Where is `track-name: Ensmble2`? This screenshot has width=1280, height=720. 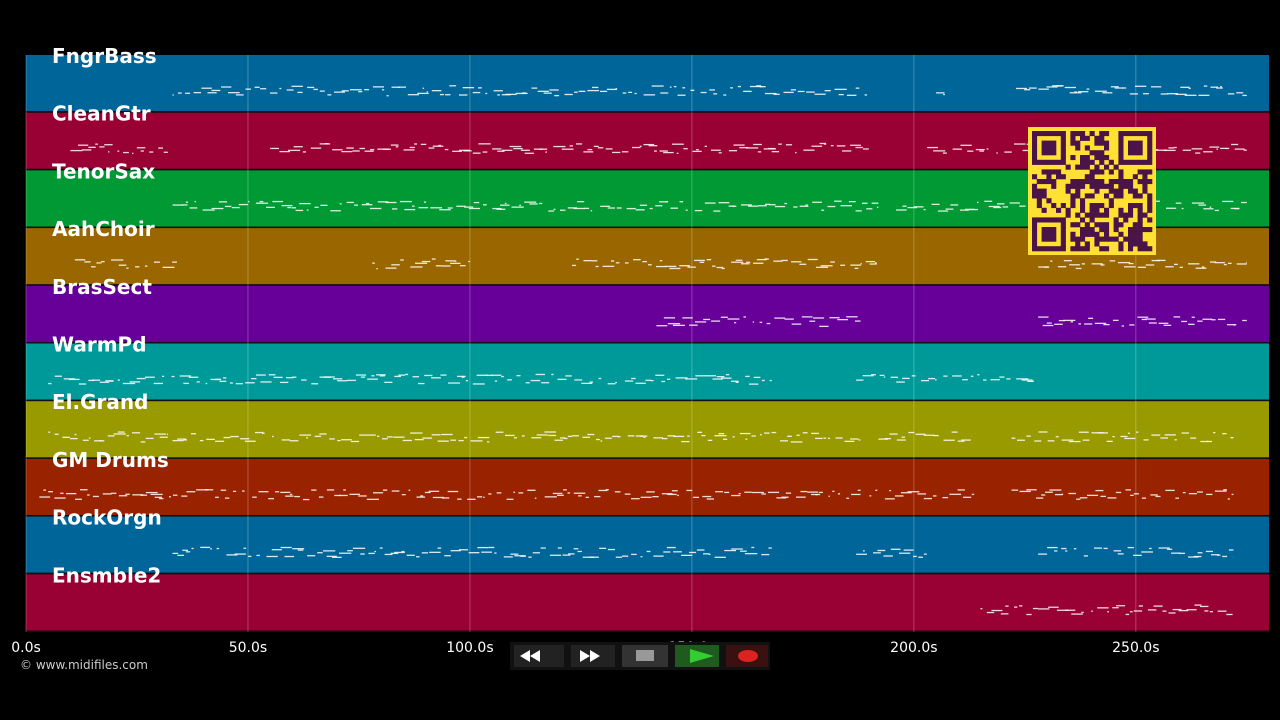 track-name: Ensmble2 is located at coordinates (106, 575).